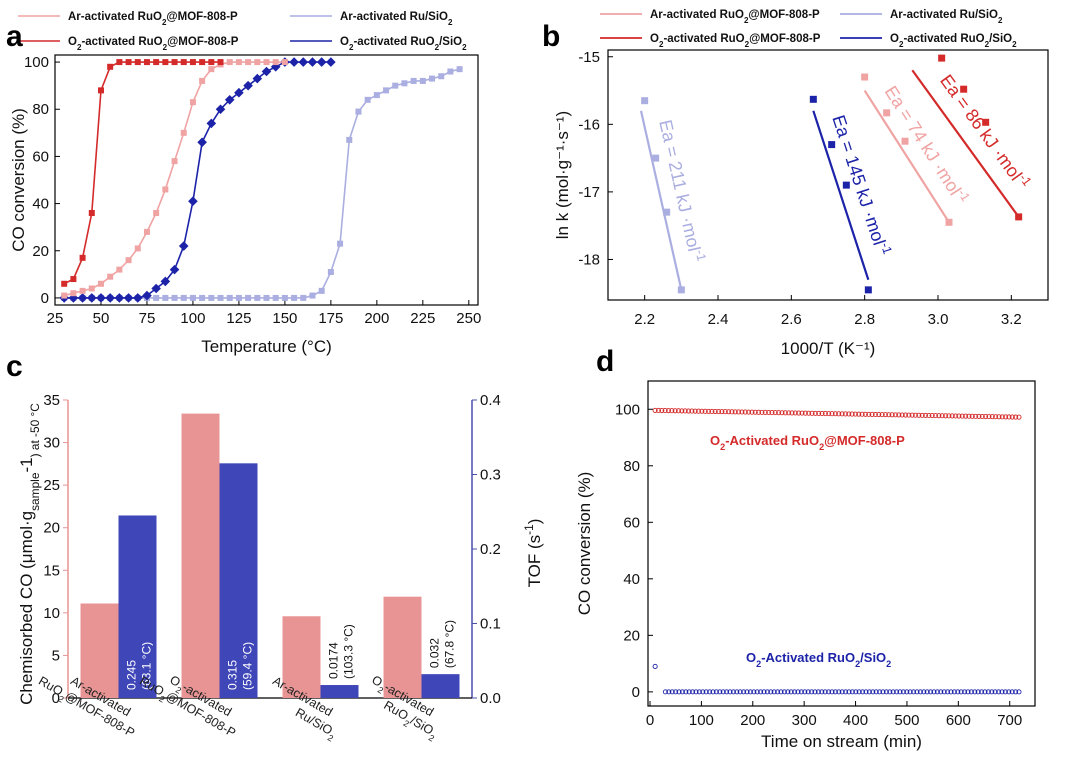 This screenshot has height=766, width=1080. Describe the element at coordinates (284, 318) in the screenshot. I see `x-tick-label: 150` at that location.